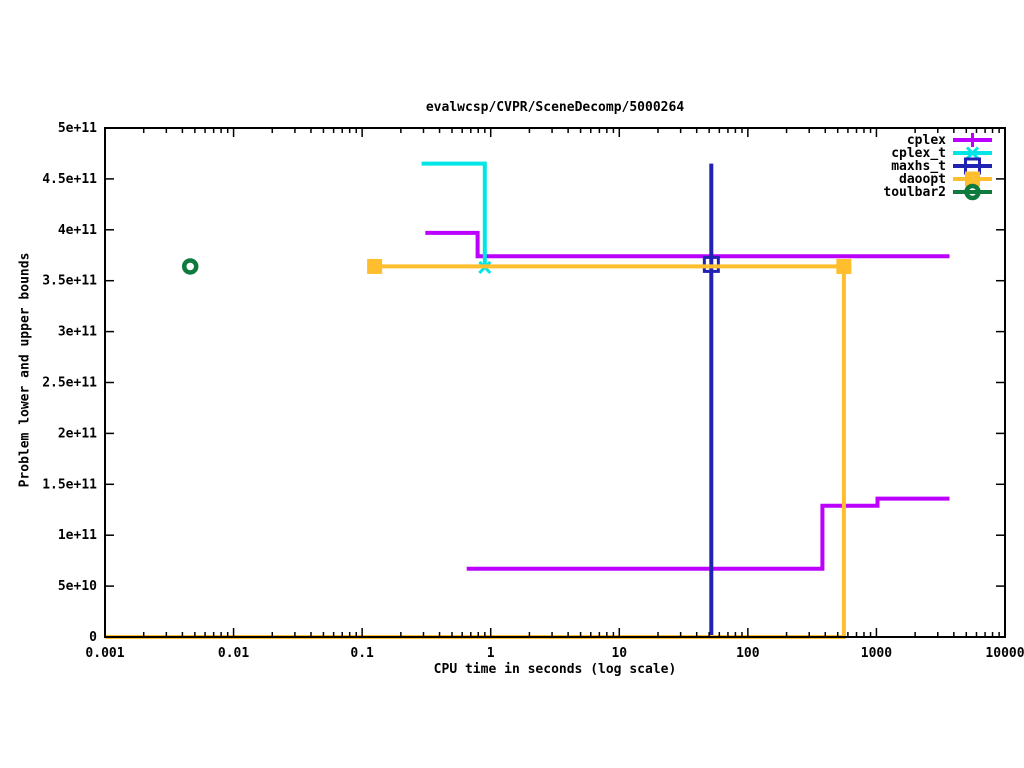 This screenshot has height=768, width=1024. Describe the element at coordinates (69, 179) in the screenshot. I see `y-tick-label: 4.5e+11` at that location.